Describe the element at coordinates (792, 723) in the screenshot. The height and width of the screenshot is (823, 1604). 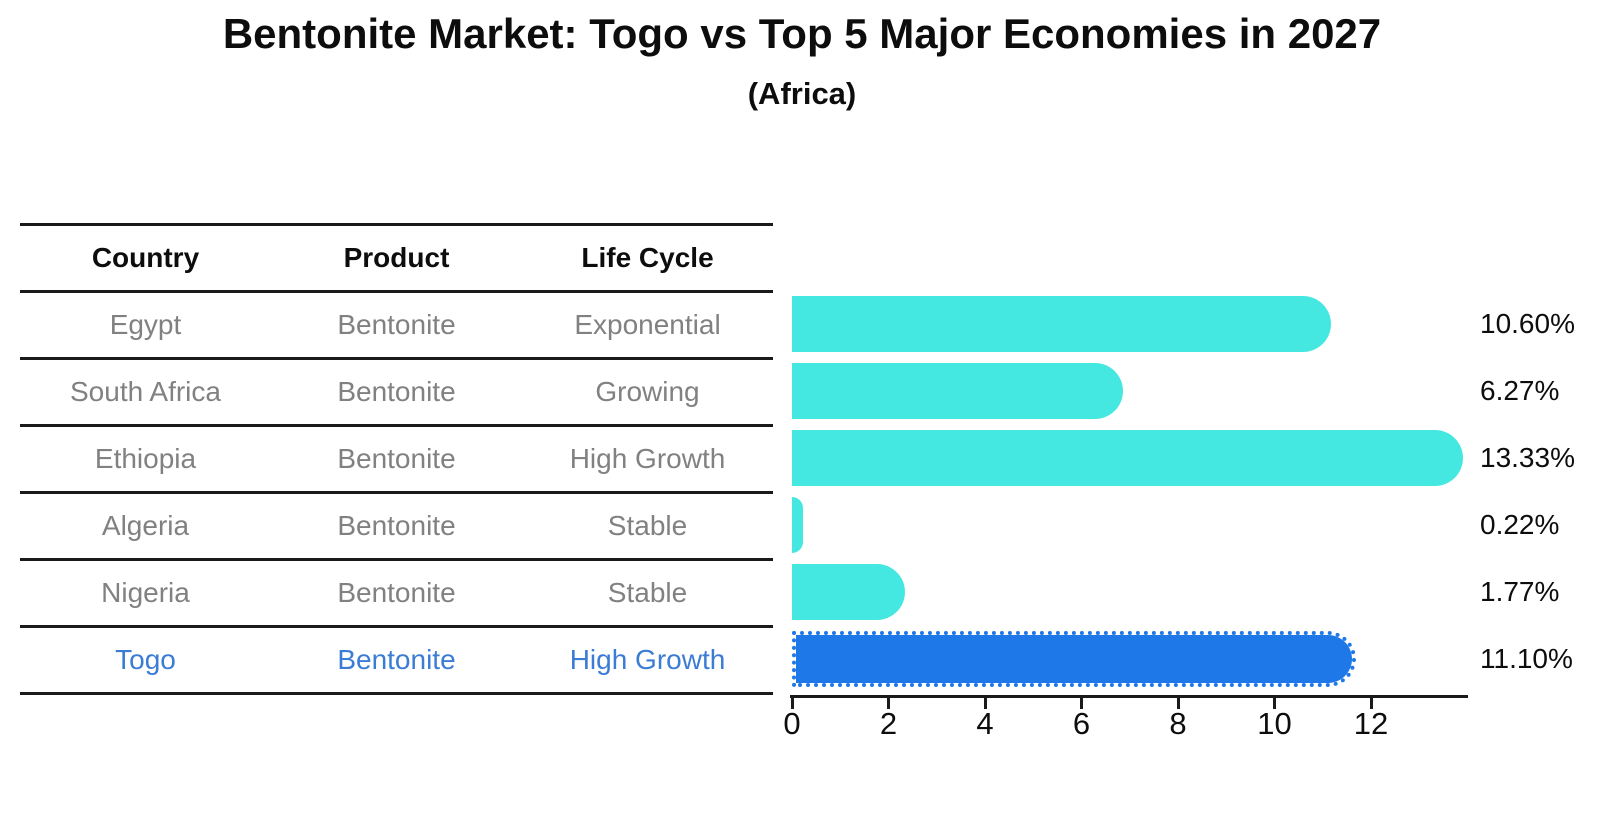
I see `x-axis-tick-label-0: 0` at that location.